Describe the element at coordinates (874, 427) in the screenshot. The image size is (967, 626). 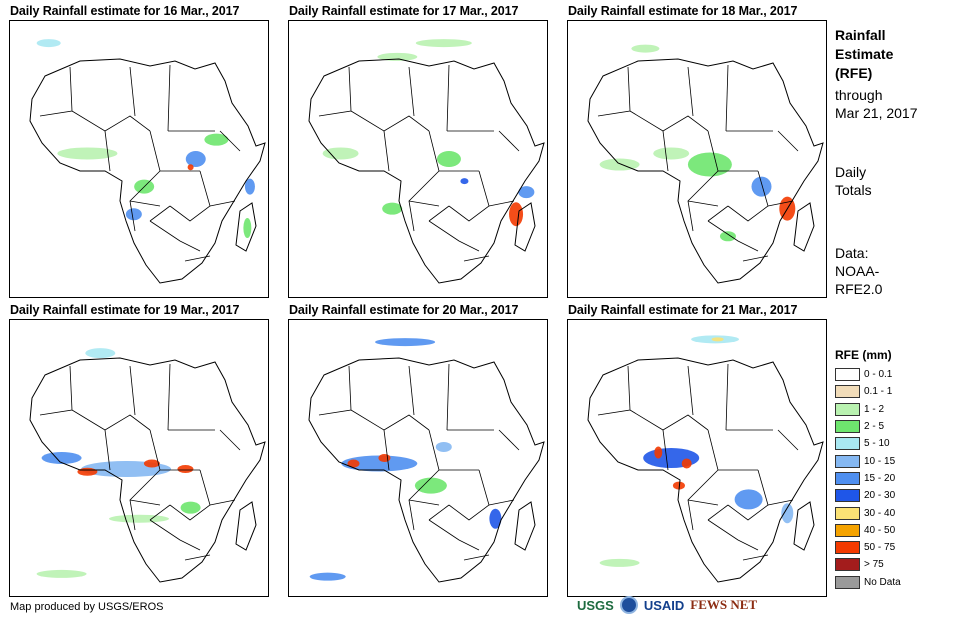
I see `legend-label: 2 - 5` at that location.